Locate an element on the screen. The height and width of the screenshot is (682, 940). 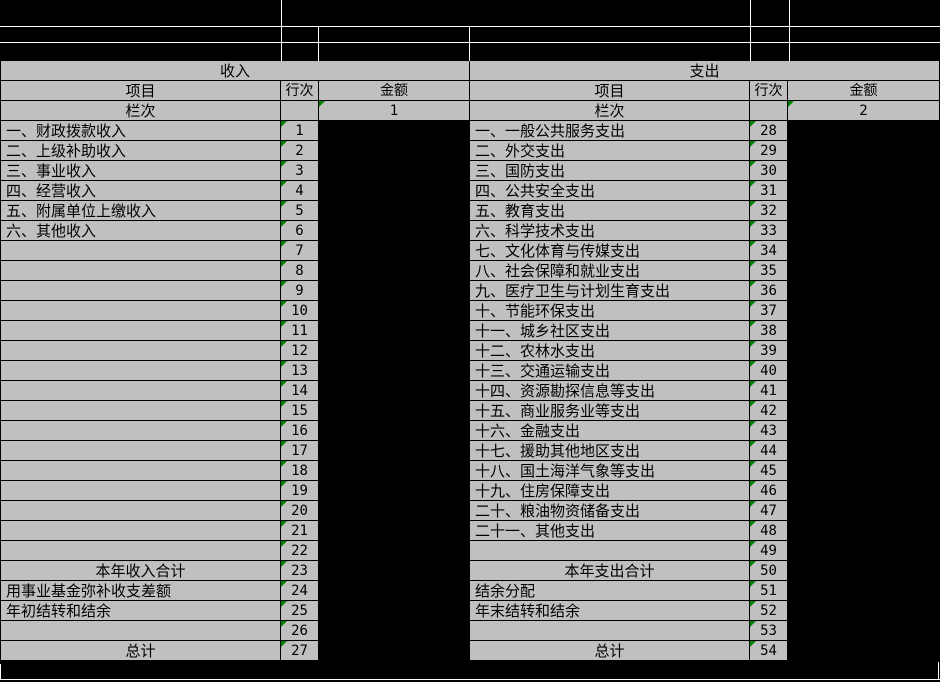
line-number-cell: 1 is located at coordinates (300, 131).